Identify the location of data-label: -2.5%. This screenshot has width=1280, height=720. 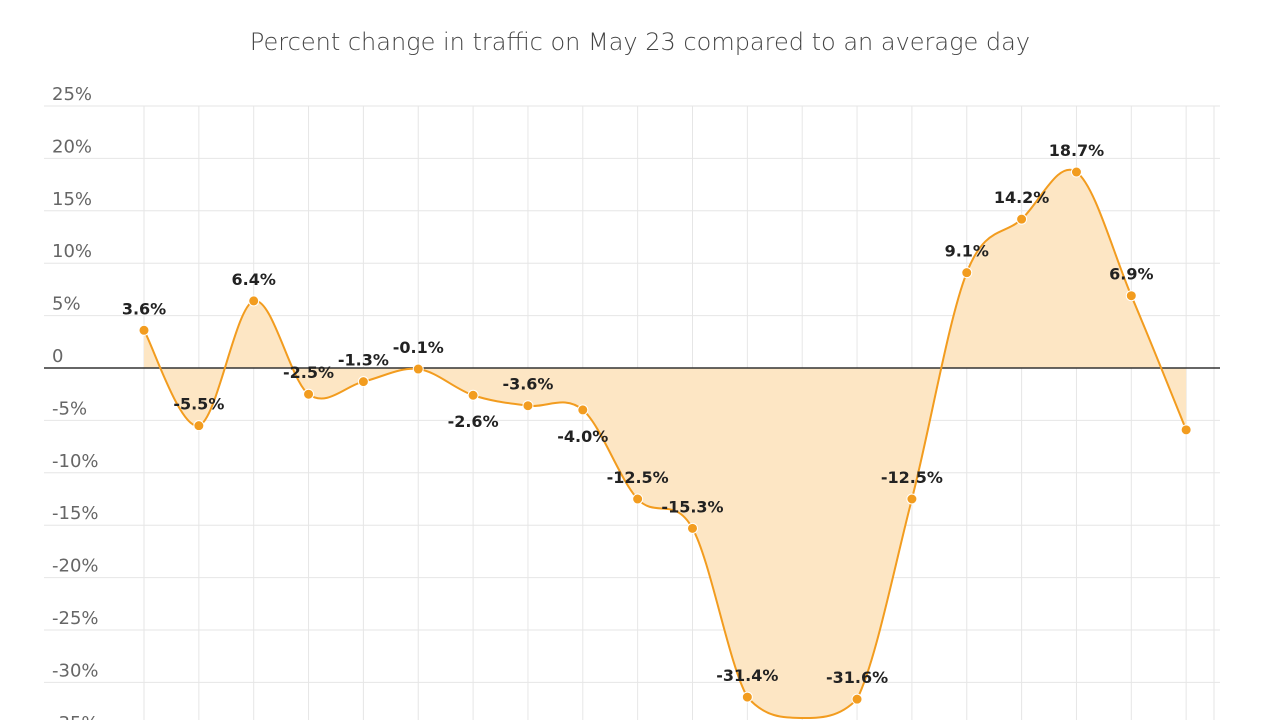
(308, 372).